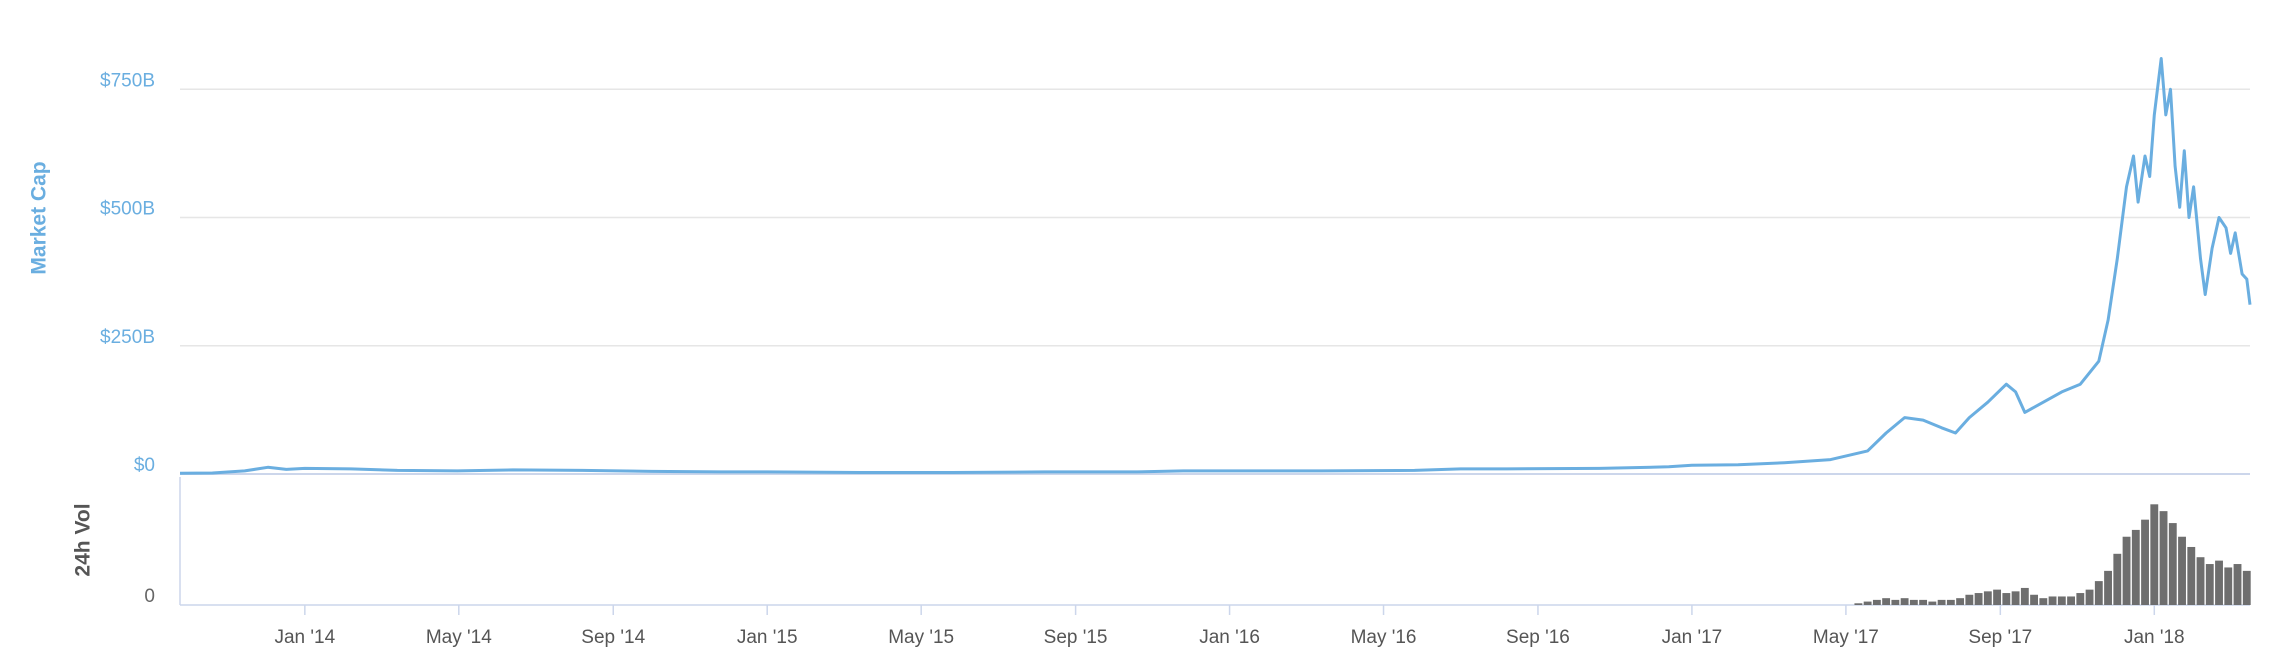  Describe the element at coordinates (144, 465) in the screenshot. I see `y-tick-label: $0` at that location.